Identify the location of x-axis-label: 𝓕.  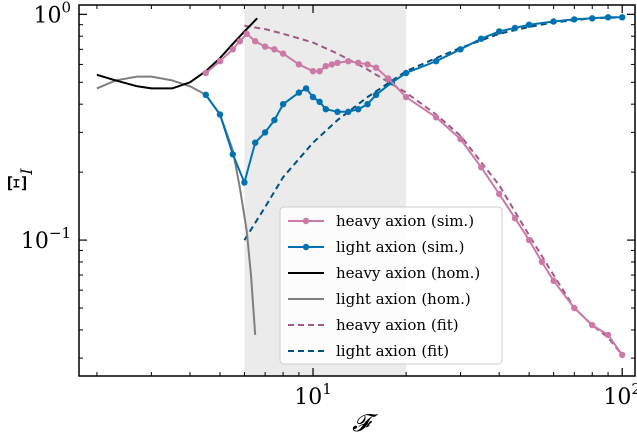
(365, 423).